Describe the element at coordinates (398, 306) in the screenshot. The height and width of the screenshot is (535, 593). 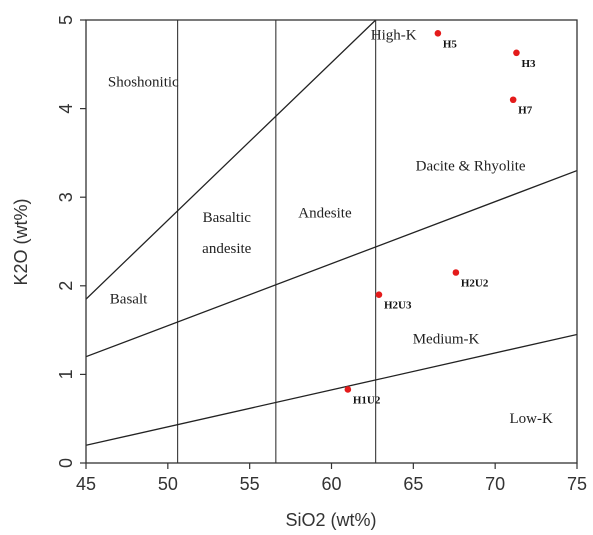
I see `point-label-h2u3: H2U3` at that location.